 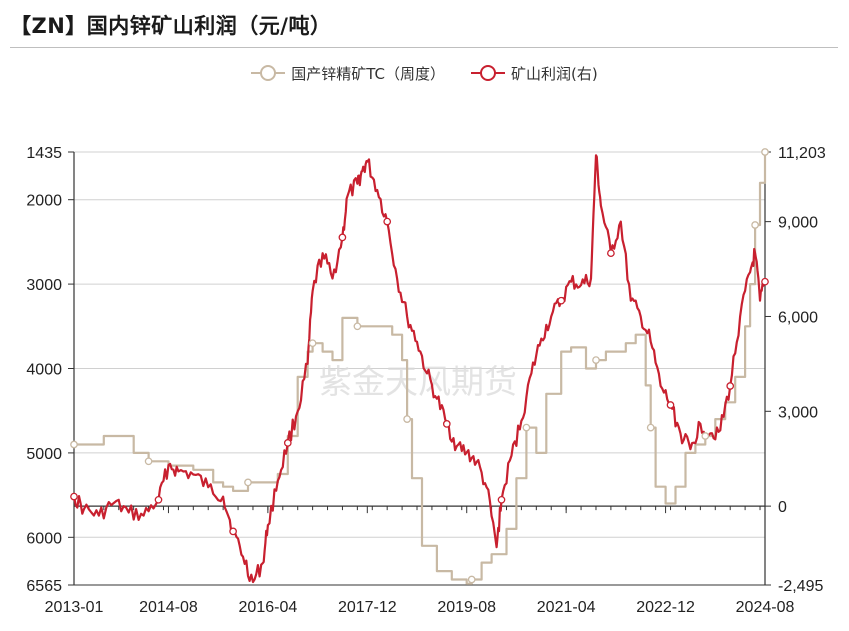 I want to click on right-axis-tick-label: 6,000, so click(x=798, y=317).